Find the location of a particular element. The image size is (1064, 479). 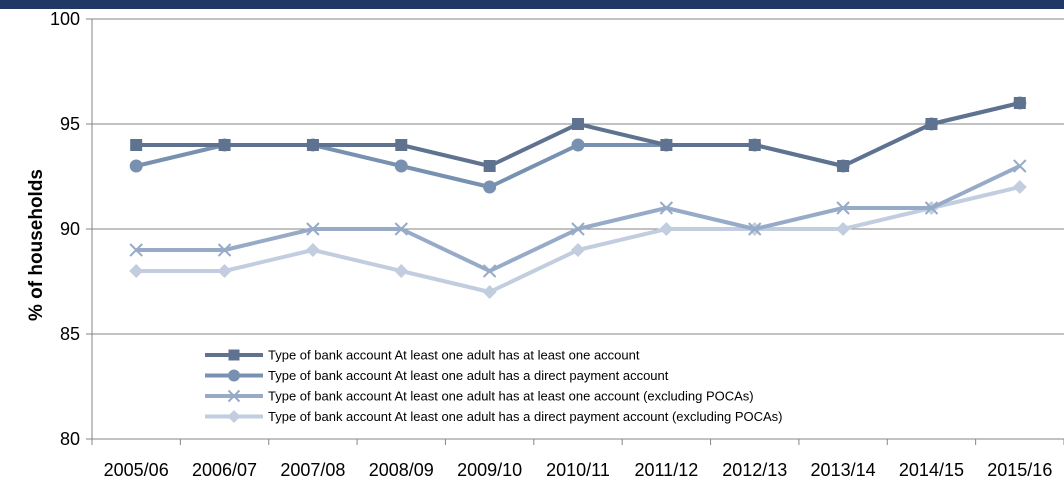

y-tick-label: 80 is located at coordinates (70, 439).